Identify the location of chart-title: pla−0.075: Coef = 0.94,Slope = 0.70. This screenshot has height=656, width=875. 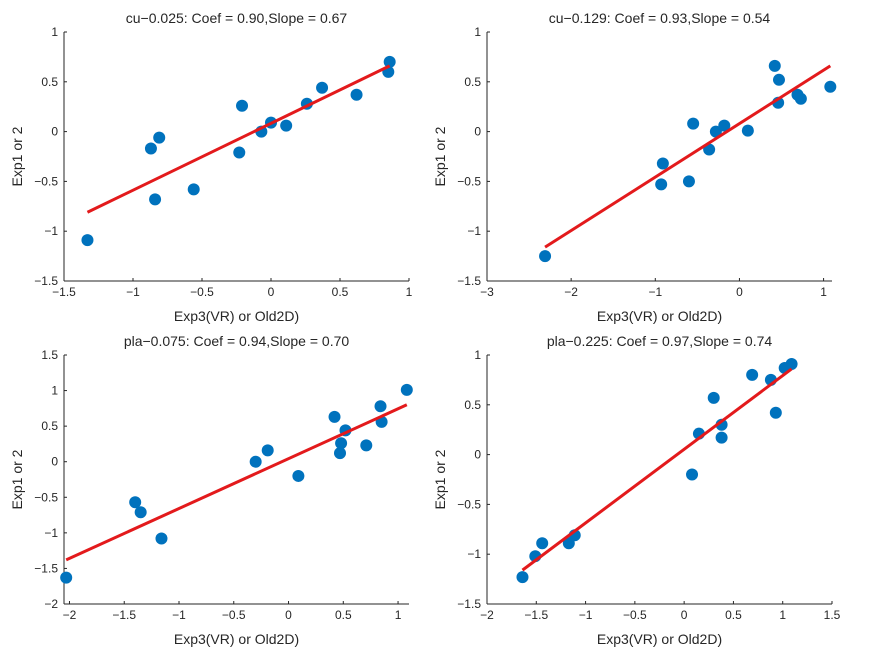
(237, 341).